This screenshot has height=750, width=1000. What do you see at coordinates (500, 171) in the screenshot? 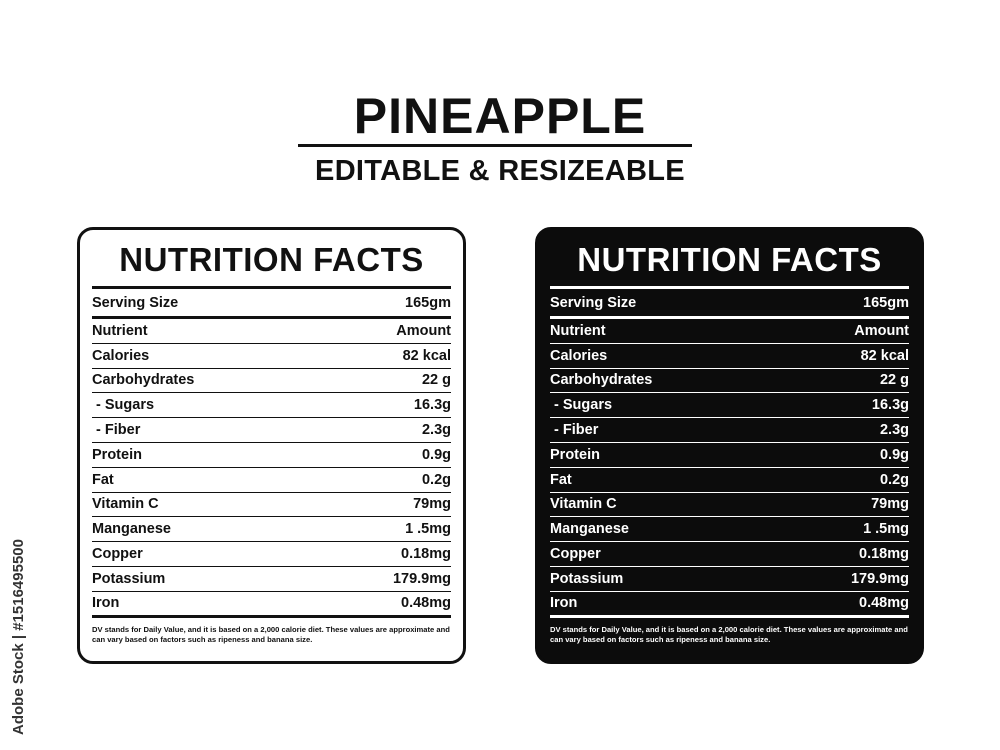
I see `page-subtitle: EDITABLE & RESIZEABLE` at bounding box center [500, 171].